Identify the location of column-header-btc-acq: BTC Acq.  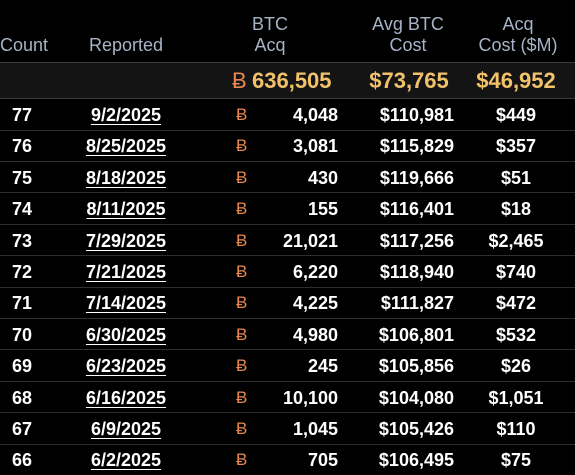
(270, 35).